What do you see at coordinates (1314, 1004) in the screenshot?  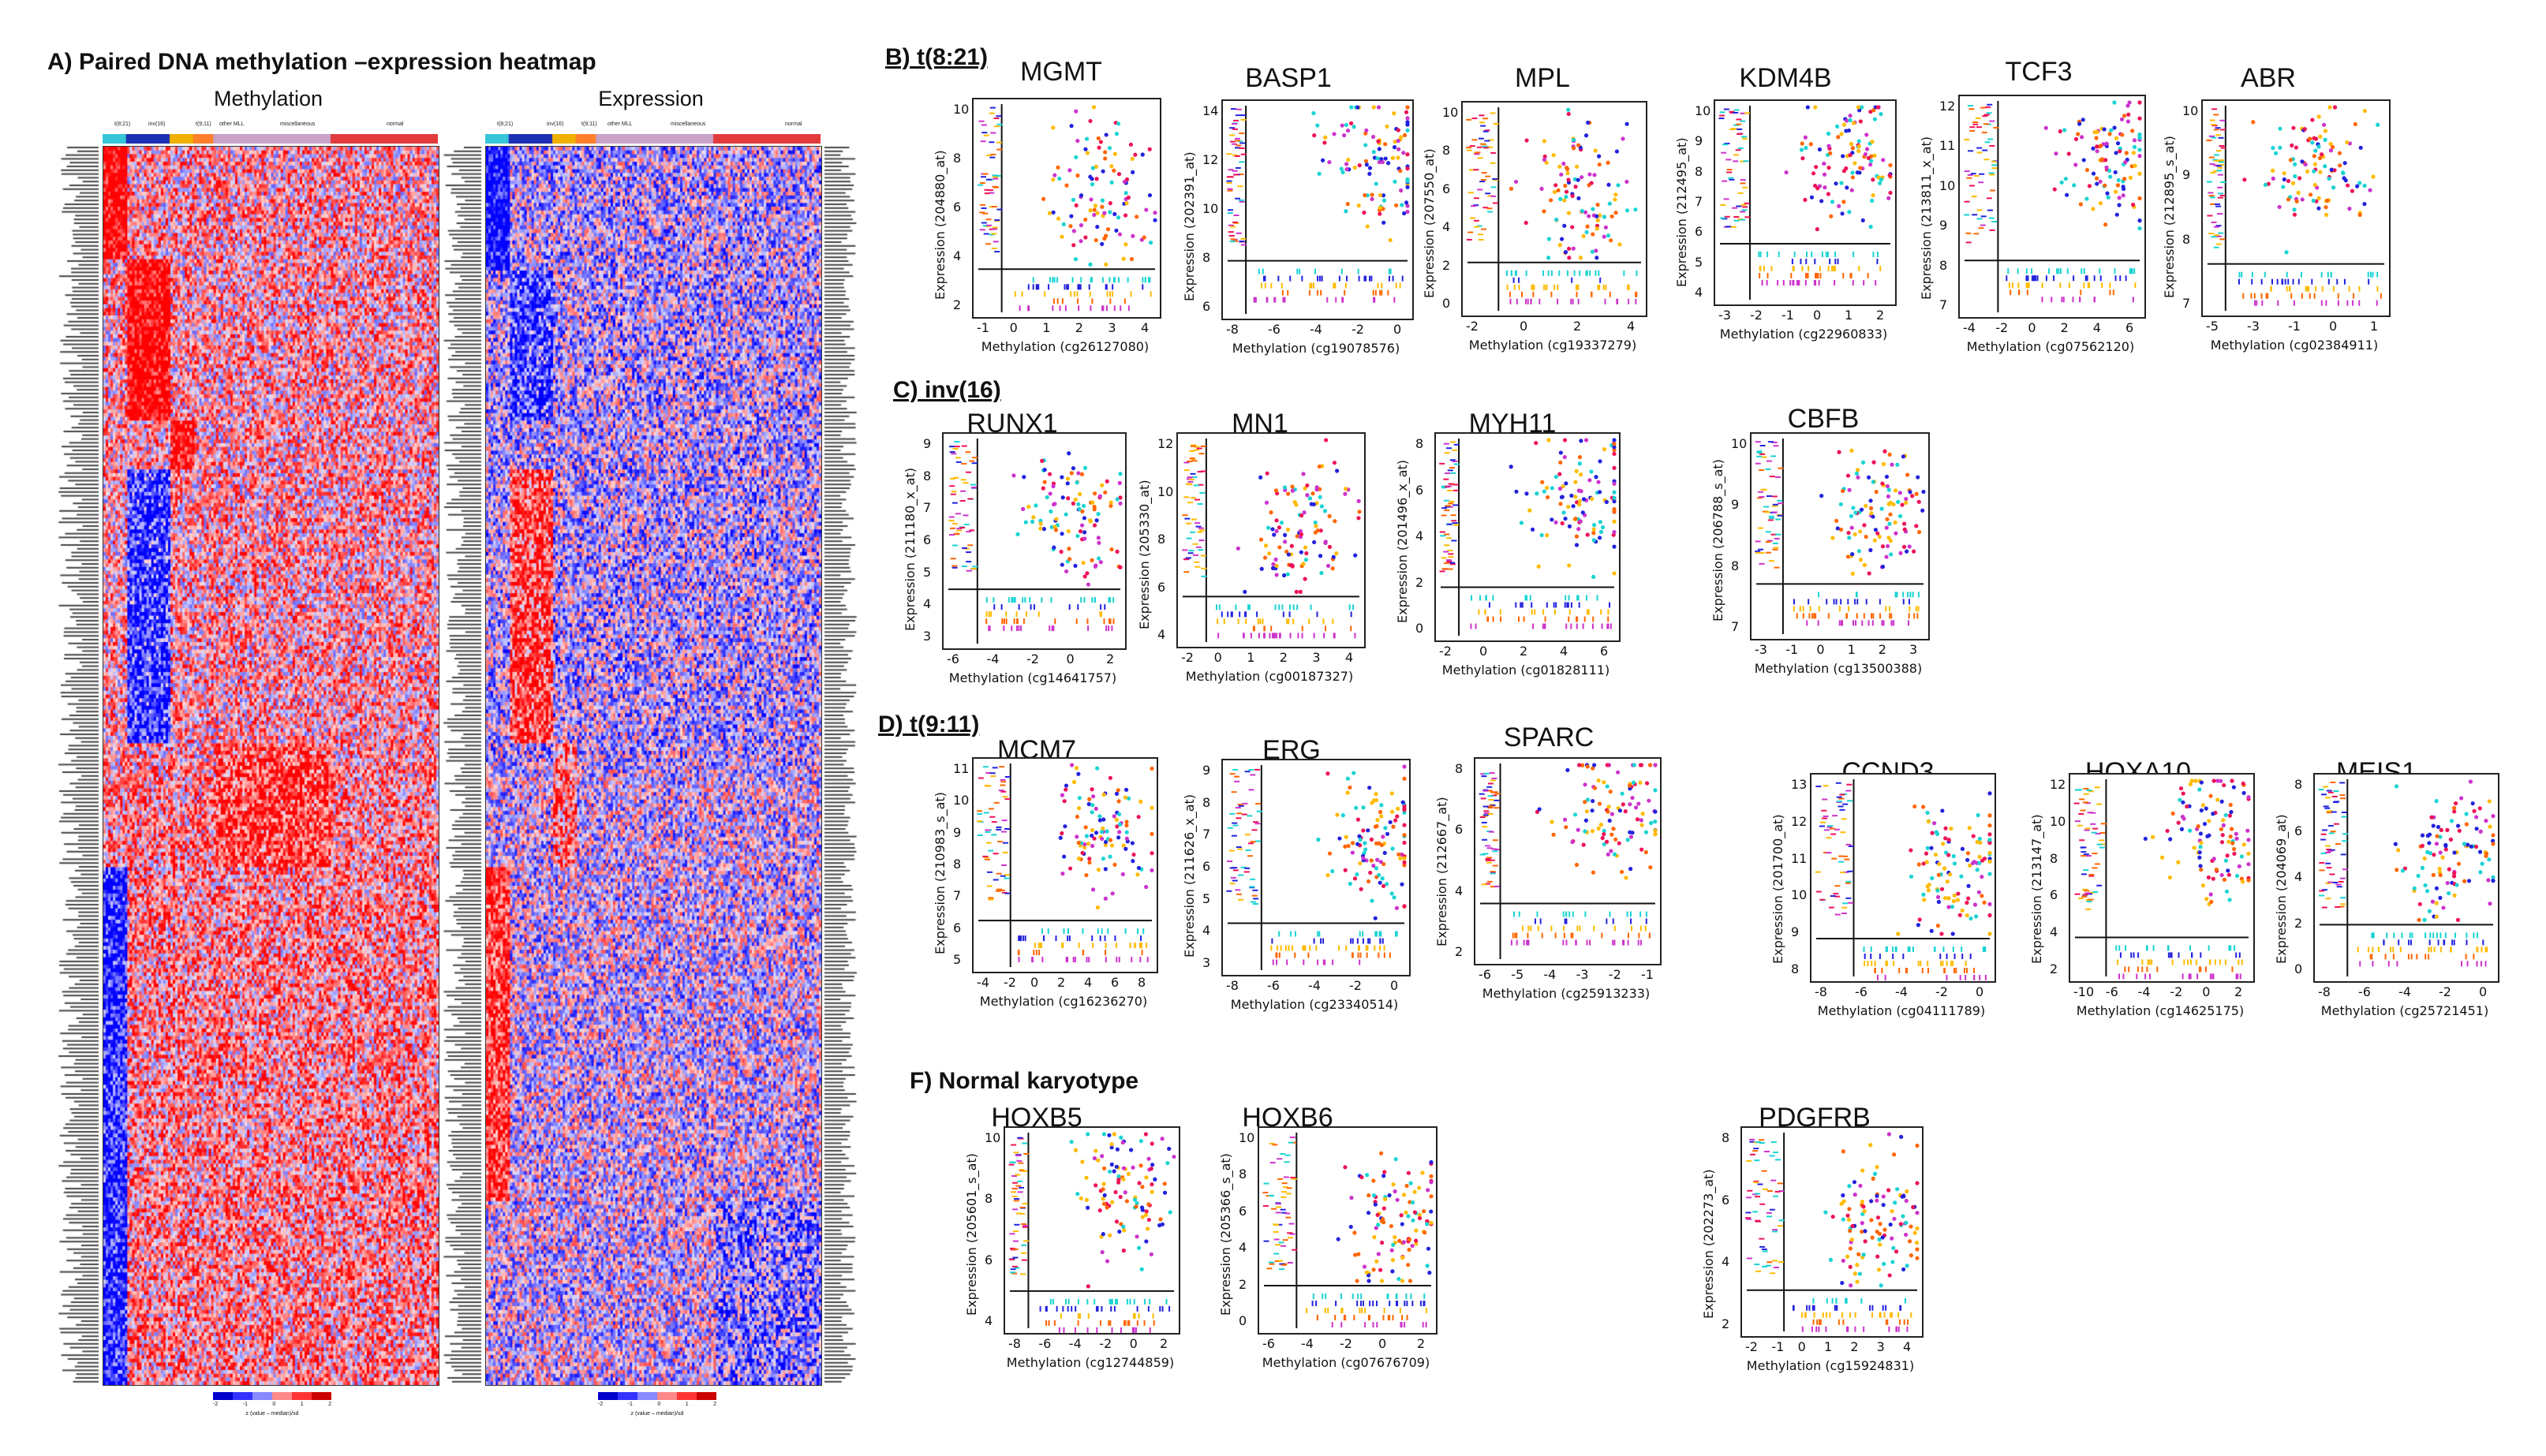 I see `x-axis-label: Methylation (cg23340514)` at bounding box center [1314, 1004].